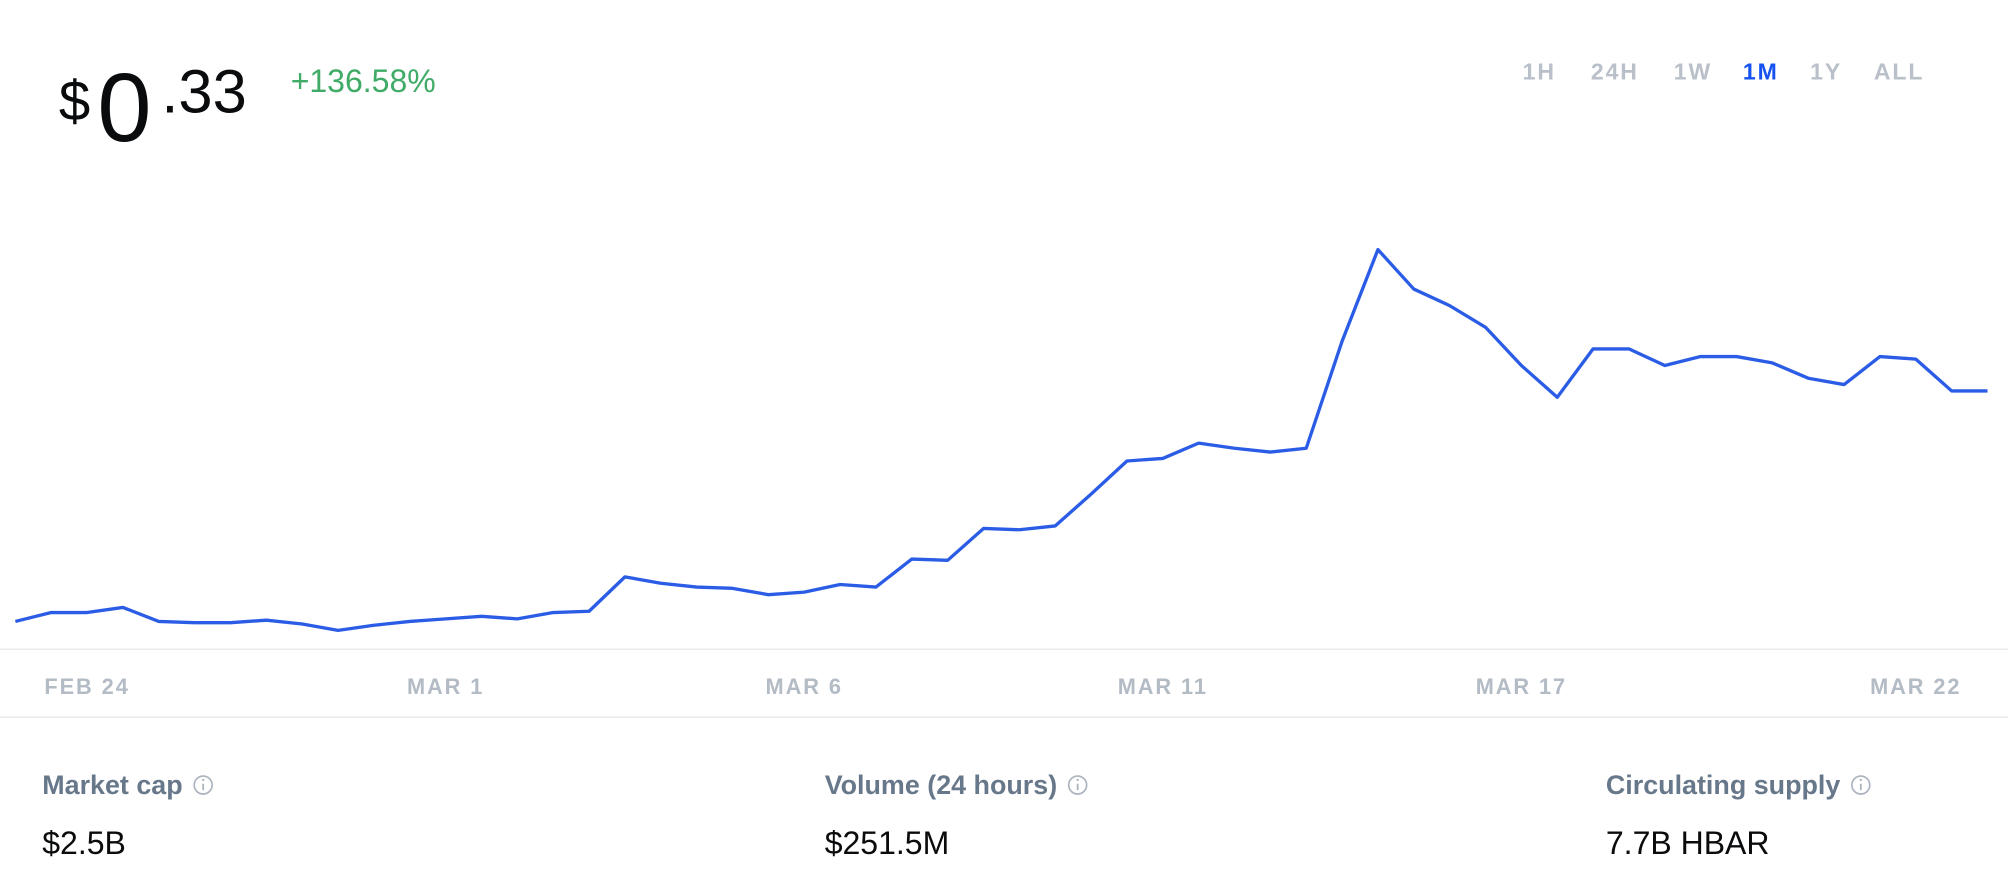 Image resolution: width=2008 pixels, height=876 pixels. Describe the element at coordinates (124, 107) in the screenshot. I see `price-integer: 0` at that location.